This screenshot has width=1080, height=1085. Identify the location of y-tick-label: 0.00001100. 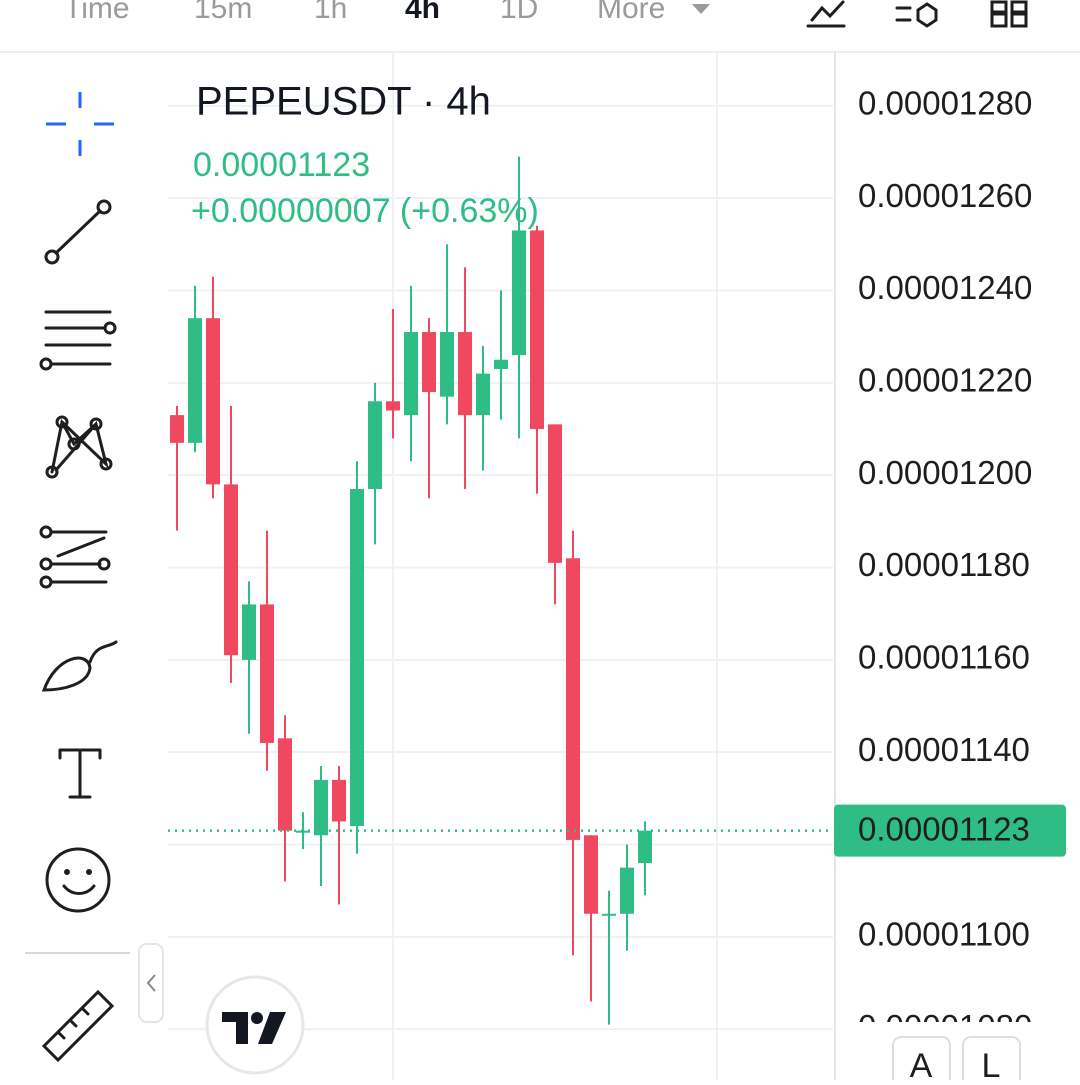
(944, 934).